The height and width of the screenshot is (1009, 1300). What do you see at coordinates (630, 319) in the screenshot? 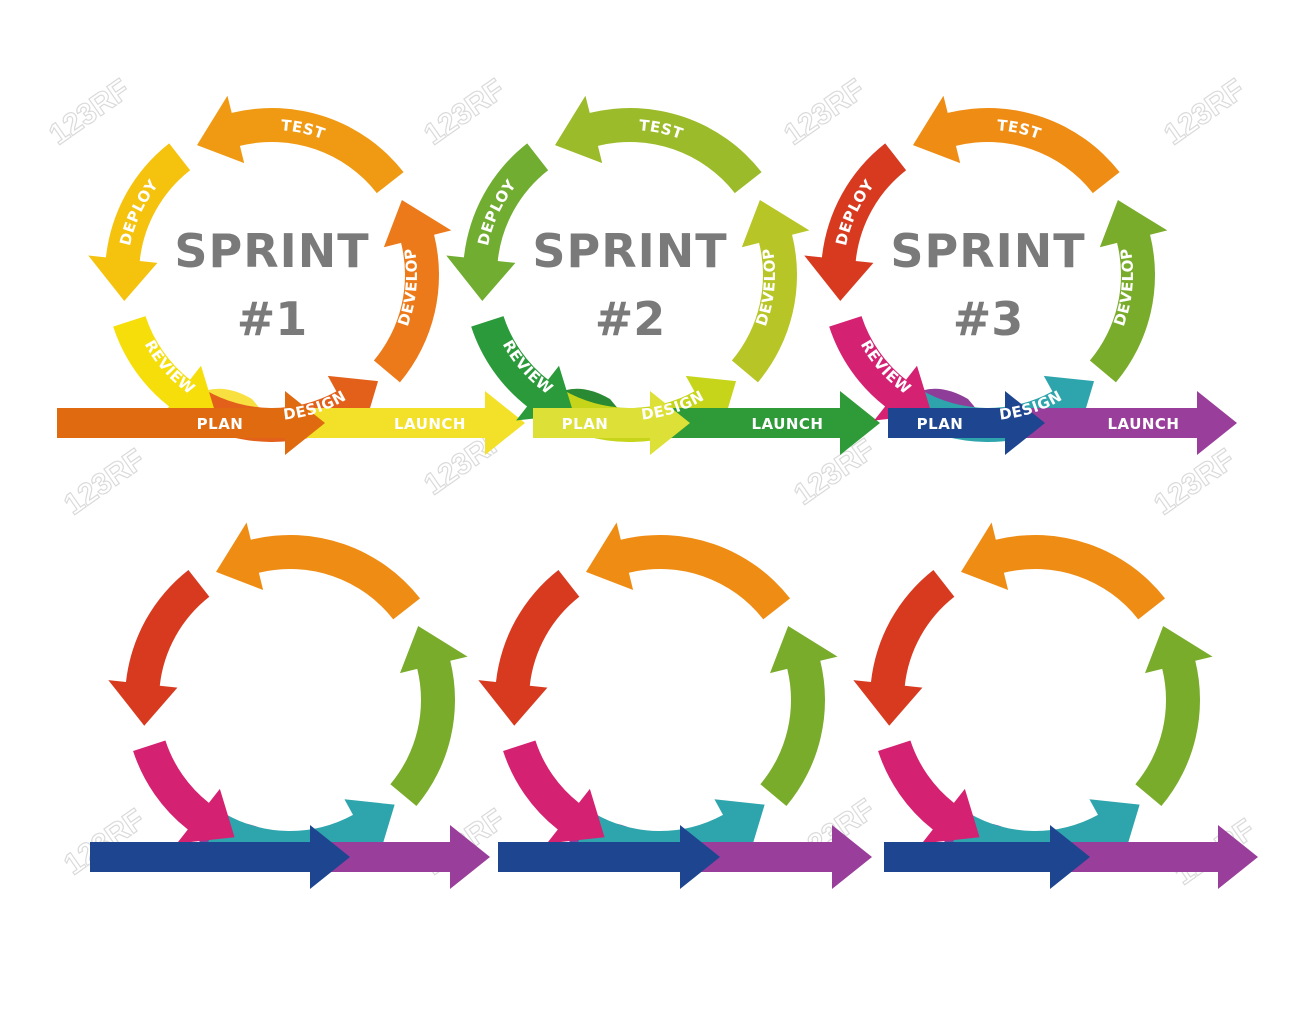
I see `sprint-number: #2` at bounding box center [630, 319].